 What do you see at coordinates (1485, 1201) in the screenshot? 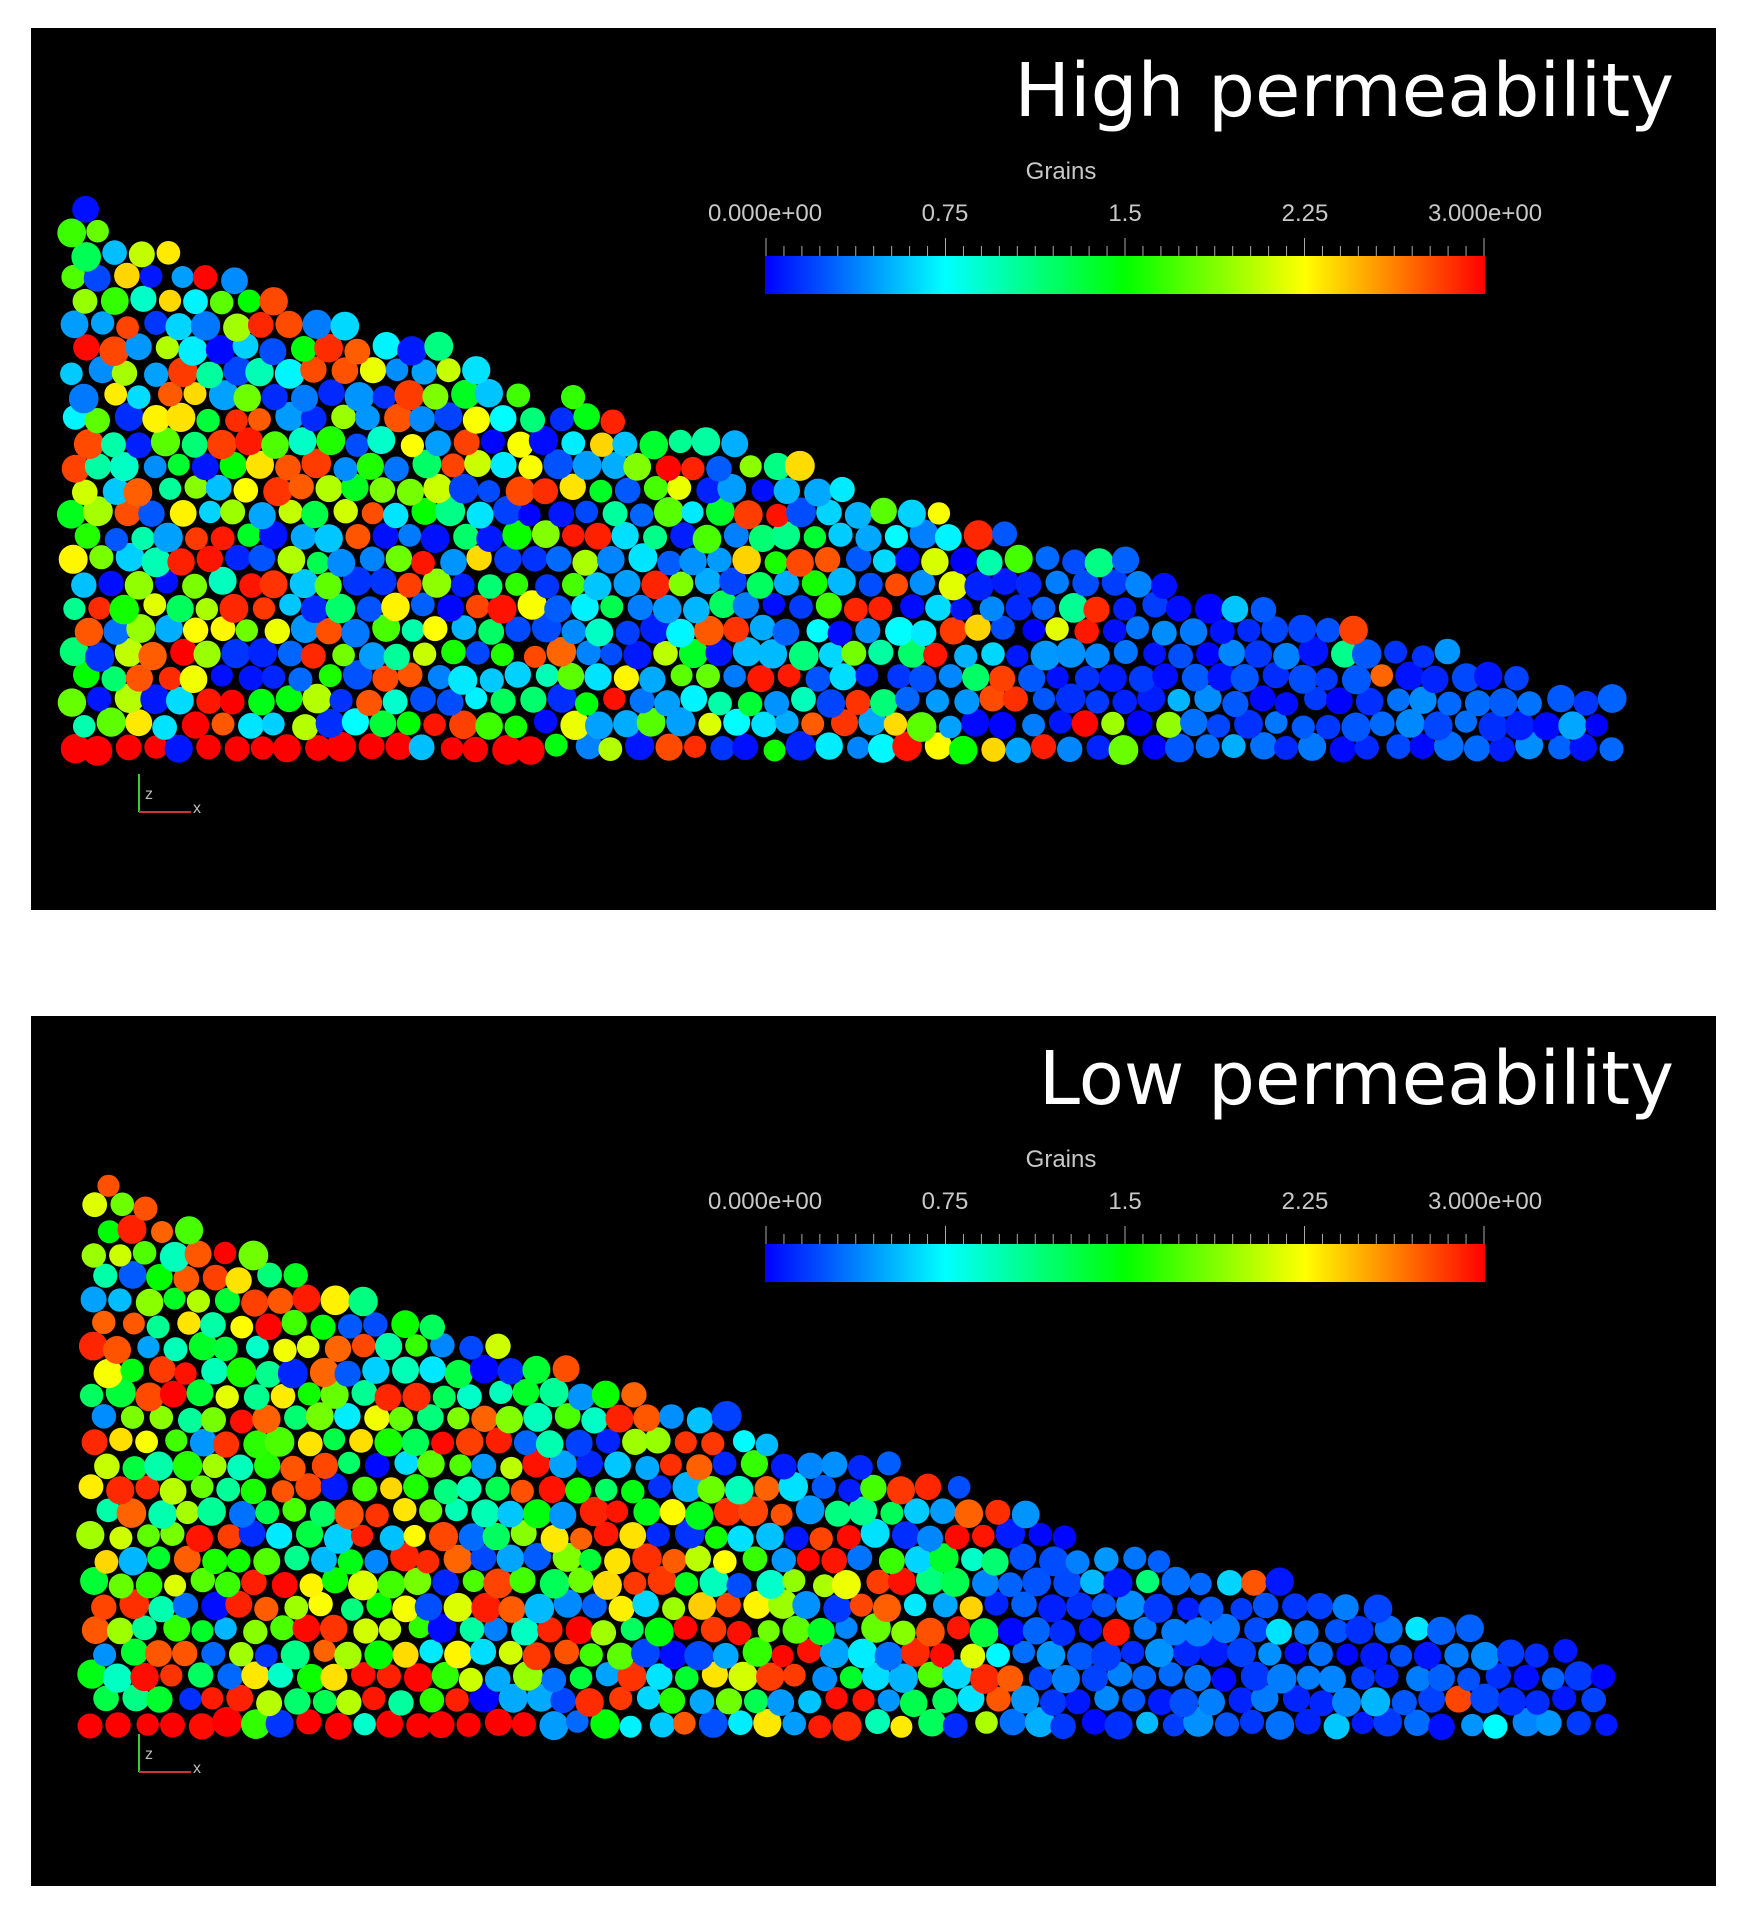
I see `colorbar-tick-4: 3.000e+00` at bounding box center [1485, 1201].